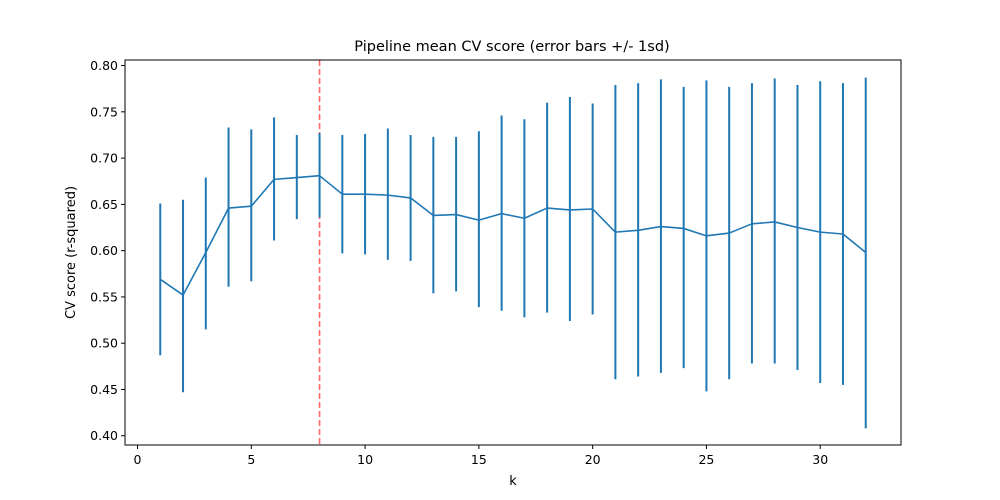 The image size is (1000, 500). I want to click on y-tick-label: 0.45, so click(104, 389).